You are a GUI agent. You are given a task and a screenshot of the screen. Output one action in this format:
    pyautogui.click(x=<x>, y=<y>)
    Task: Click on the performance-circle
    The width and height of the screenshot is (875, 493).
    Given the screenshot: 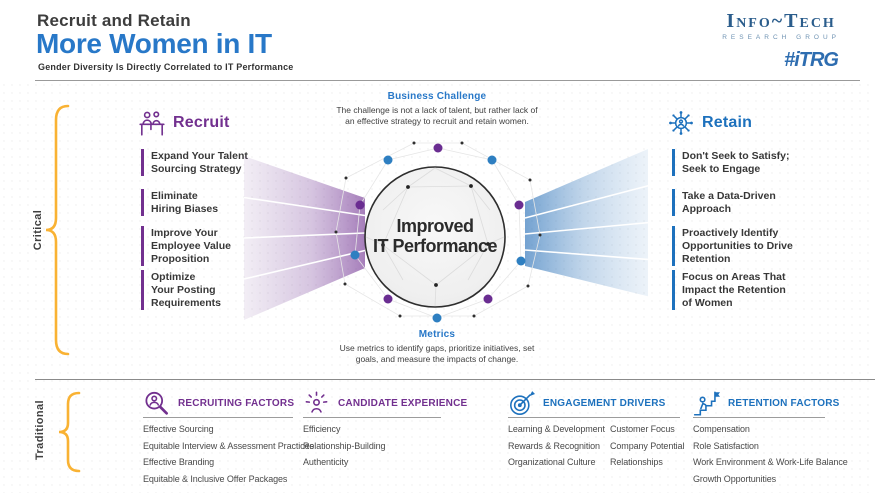 What is the action you would take?
    pyautogui.click(x=435, y=237)
    